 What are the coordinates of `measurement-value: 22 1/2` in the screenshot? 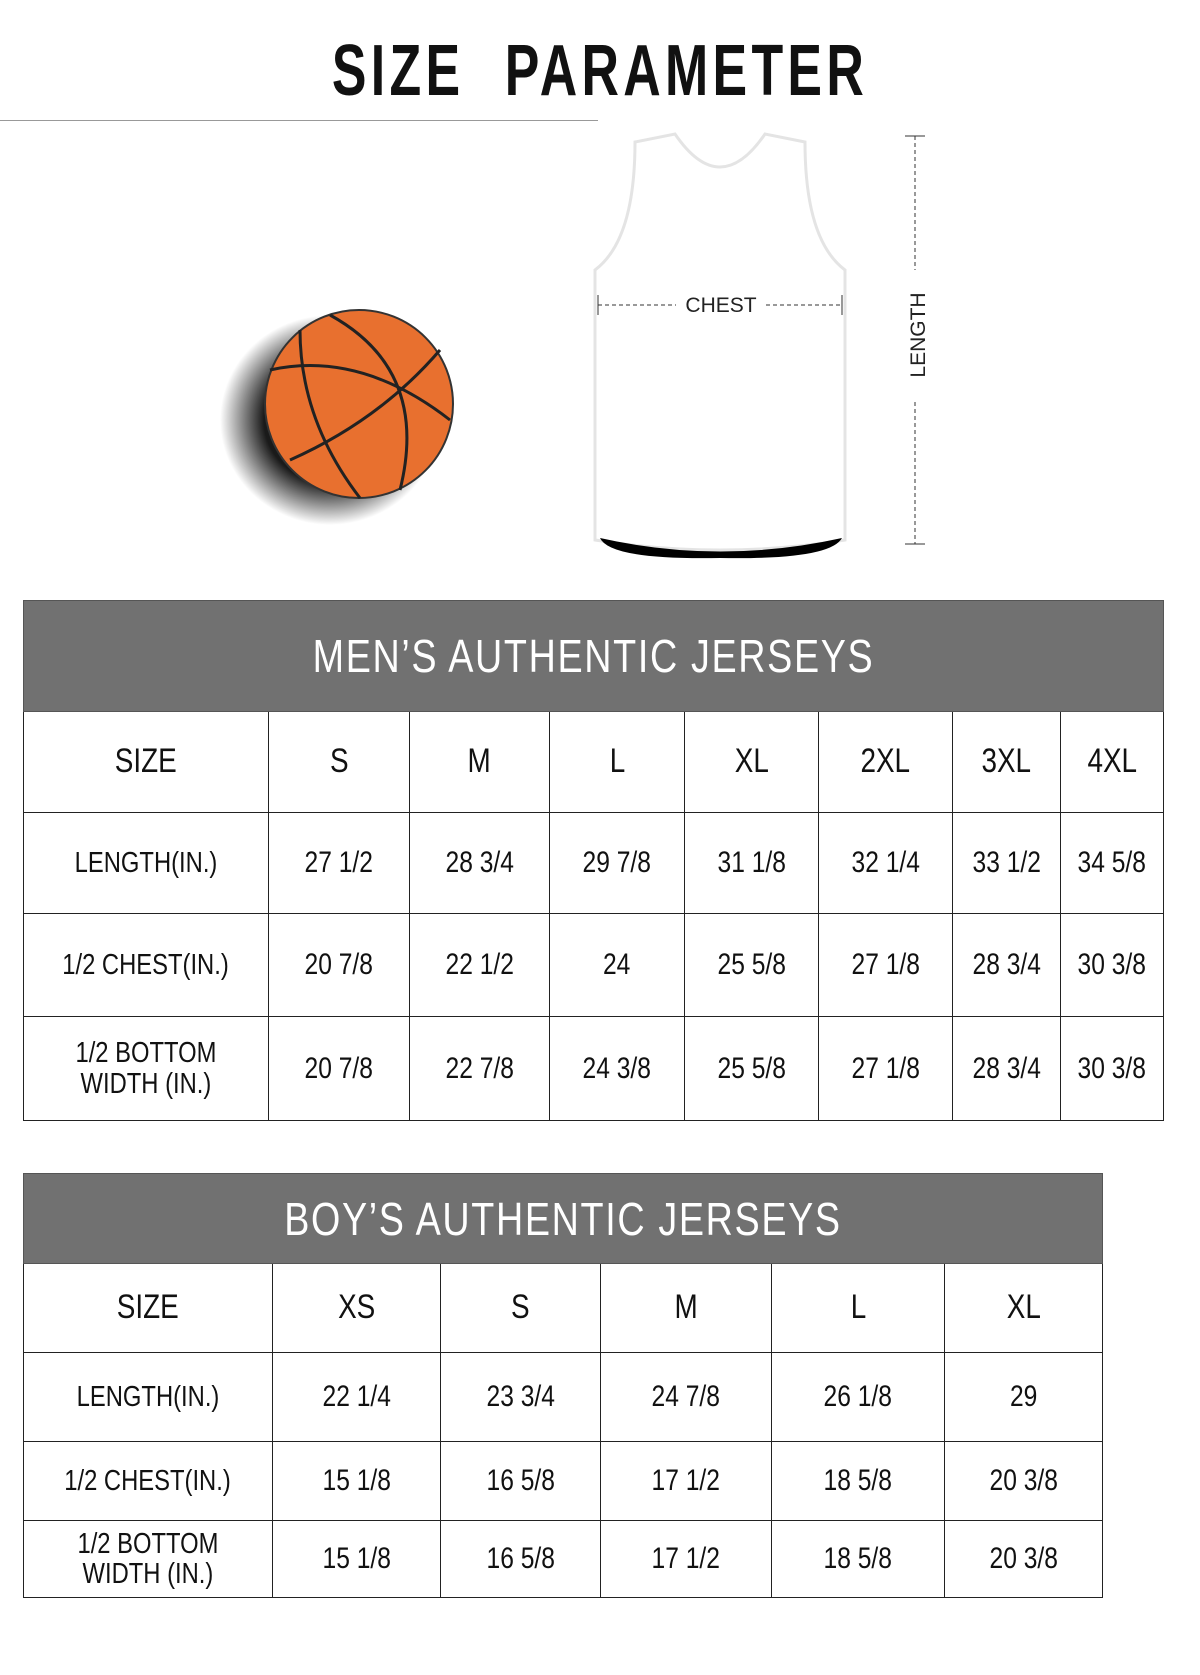 It's located at (479, 965).